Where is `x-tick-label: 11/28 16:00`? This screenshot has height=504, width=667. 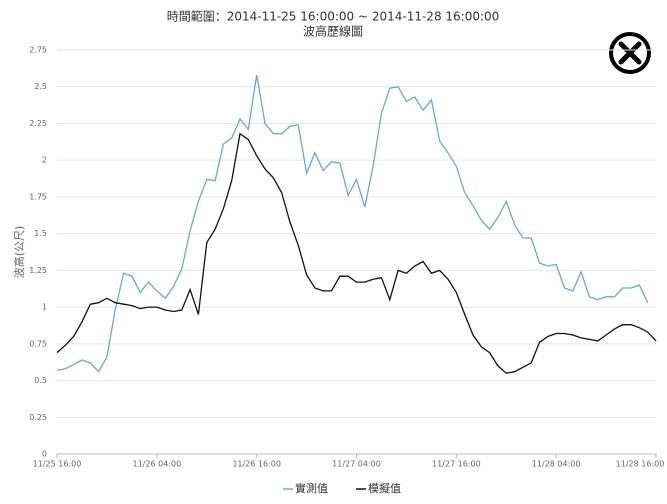
x-tick-label: 11/28 16:00 is located at coordinates (640, 464).